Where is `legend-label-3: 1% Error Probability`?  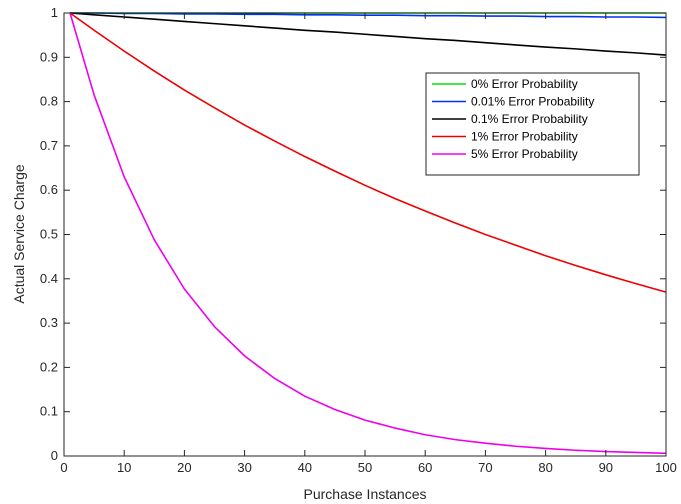
legend-label-3: 1% Error Probability is located at coordinates (524, 137).